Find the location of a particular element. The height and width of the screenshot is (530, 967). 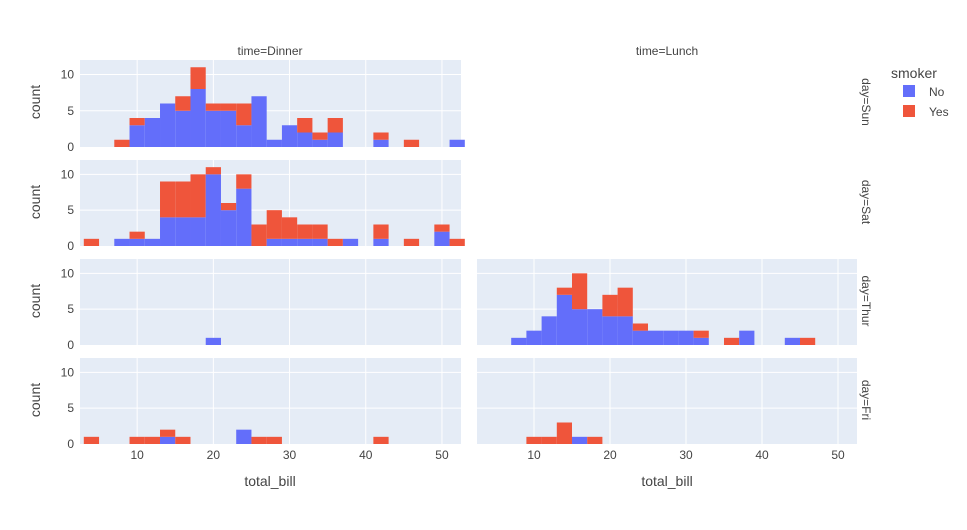

y-axis-label-sun: count is located at coordinates (35, 102).